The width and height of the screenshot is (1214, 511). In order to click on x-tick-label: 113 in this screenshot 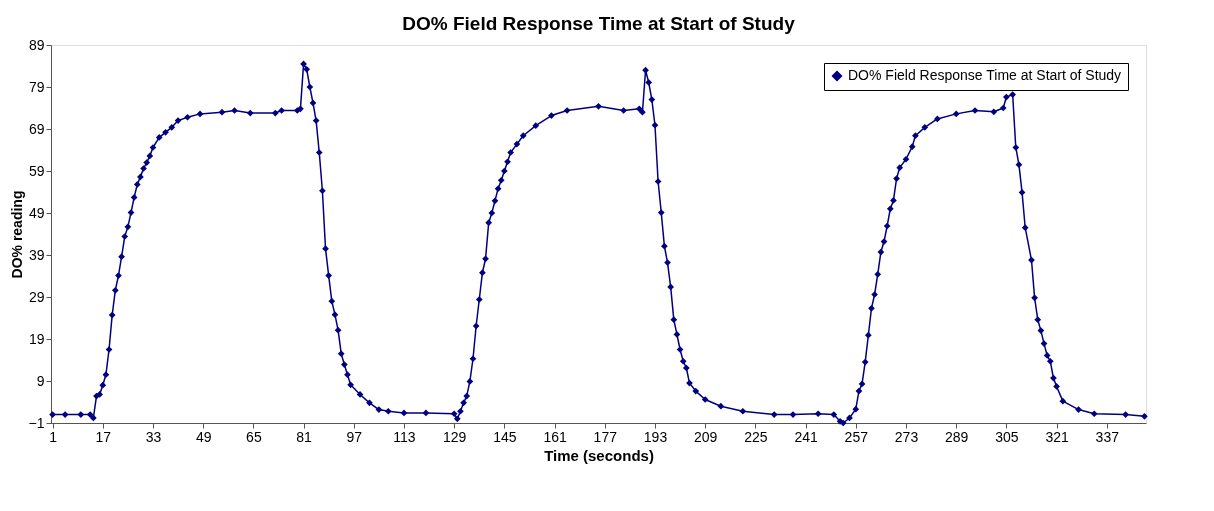, I will do `click(404, 436)`.